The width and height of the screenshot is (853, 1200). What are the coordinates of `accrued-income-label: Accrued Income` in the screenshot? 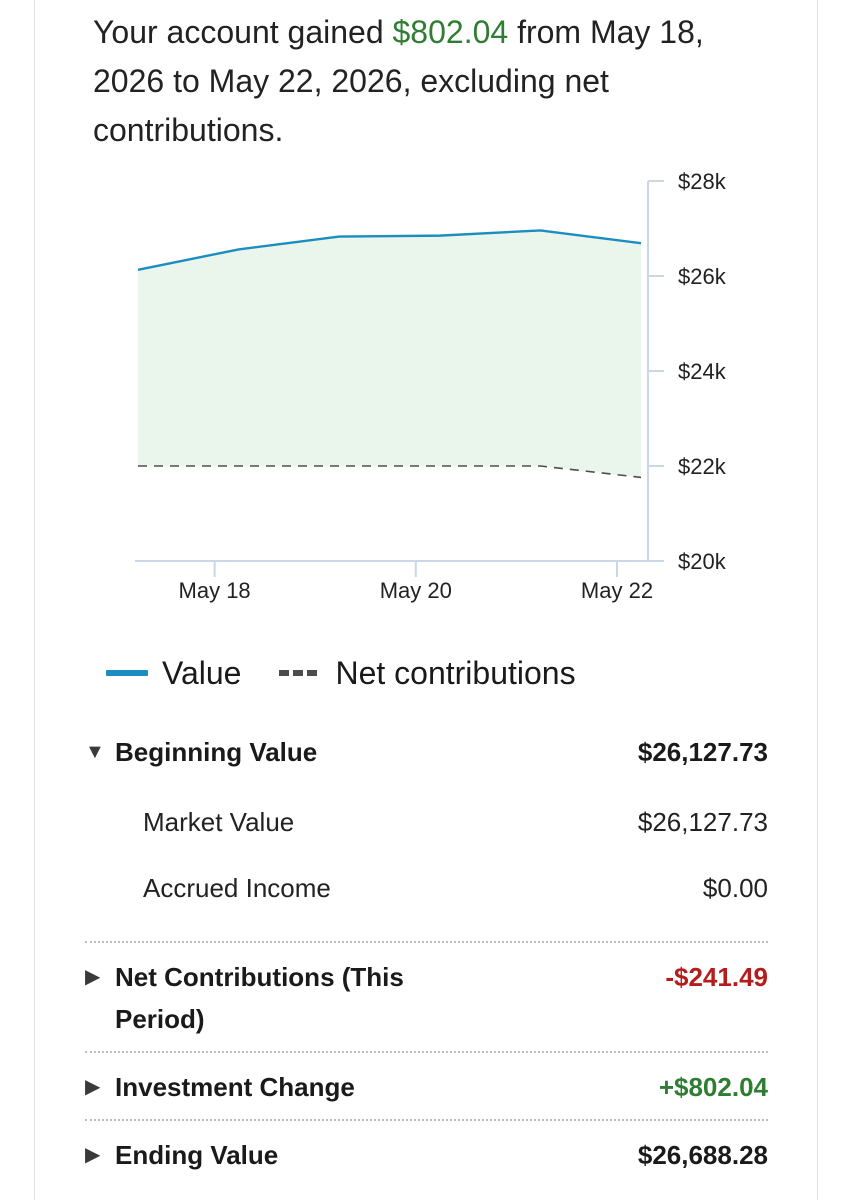 It's located at (237, 888).